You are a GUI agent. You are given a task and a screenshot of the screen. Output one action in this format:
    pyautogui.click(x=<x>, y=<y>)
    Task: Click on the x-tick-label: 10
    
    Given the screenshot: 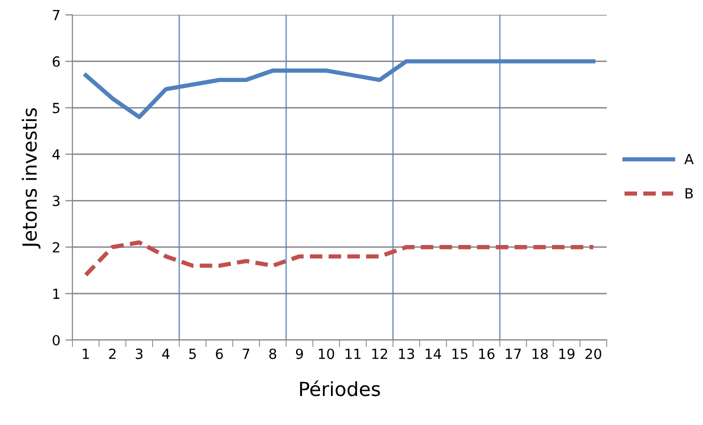 What is the action you would take?
    pyautogui.click(x=326, y=354)
    